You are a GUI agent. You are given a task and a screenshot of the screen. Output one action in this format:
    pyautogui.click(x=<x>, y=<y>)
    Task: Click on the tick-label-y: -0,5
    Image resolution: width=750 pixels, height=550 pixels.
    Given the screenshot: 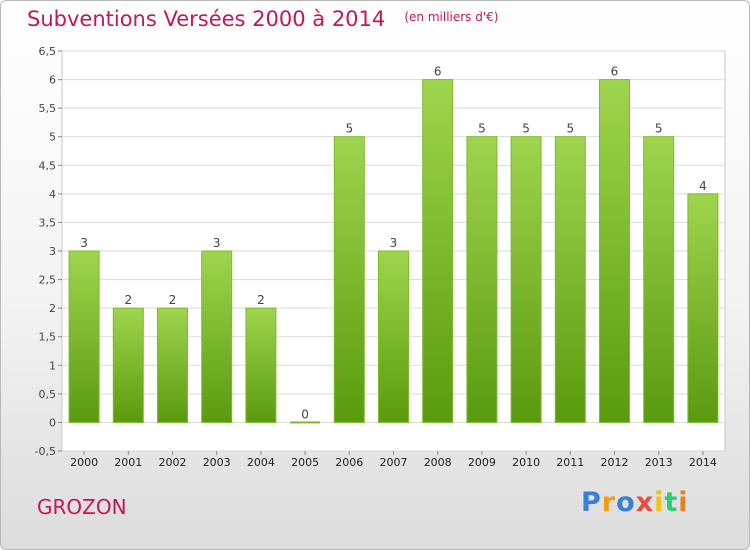 What is the action you would take?
    pyautogui.click(x=45, y=451)
    